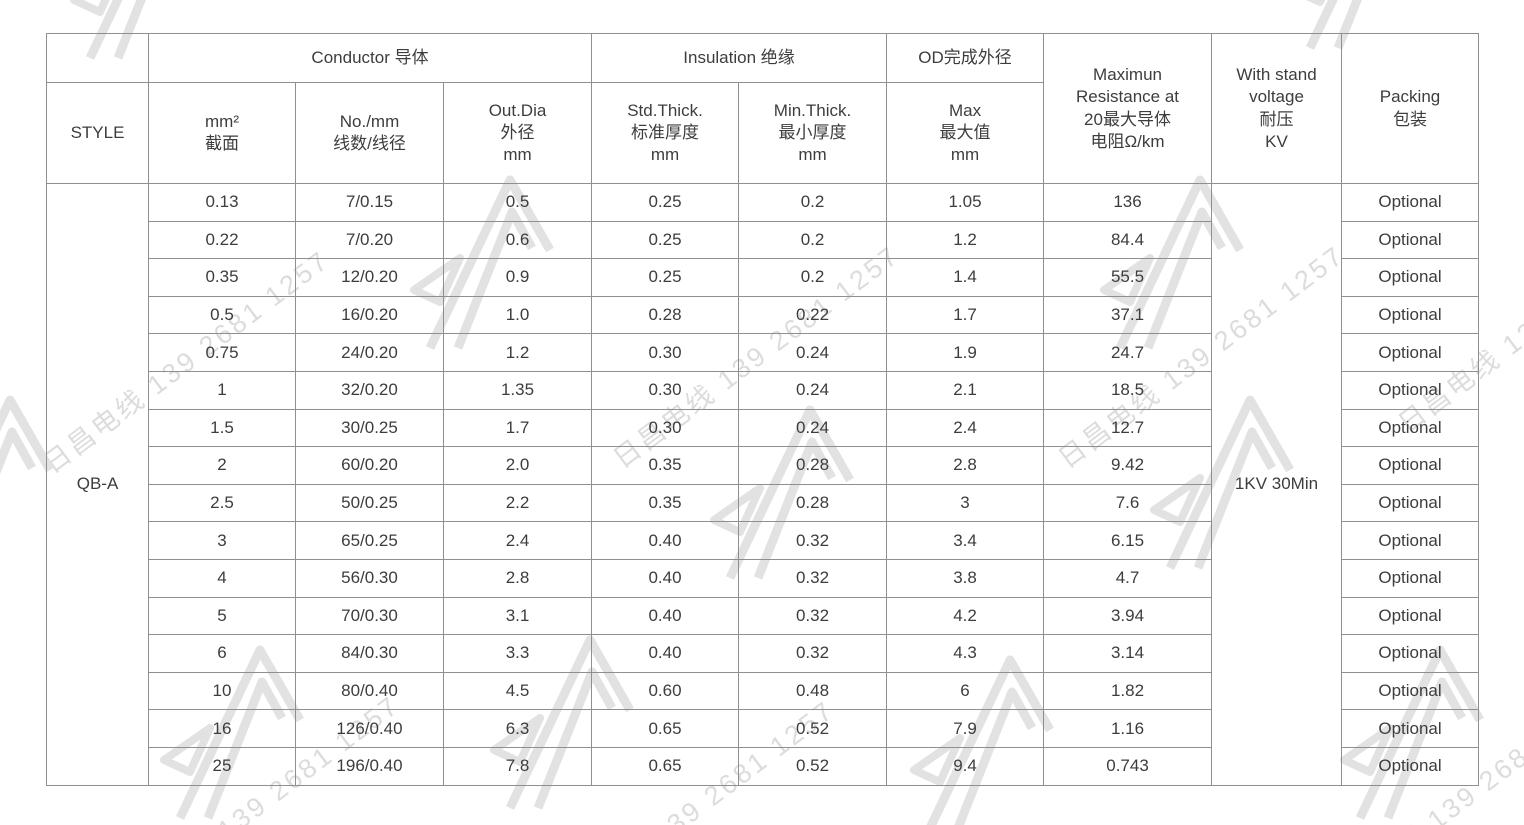  Describe the element at coordinates (517, 766) in the screenshot. I see `table-cell-out_dia: 7.8` at that location.